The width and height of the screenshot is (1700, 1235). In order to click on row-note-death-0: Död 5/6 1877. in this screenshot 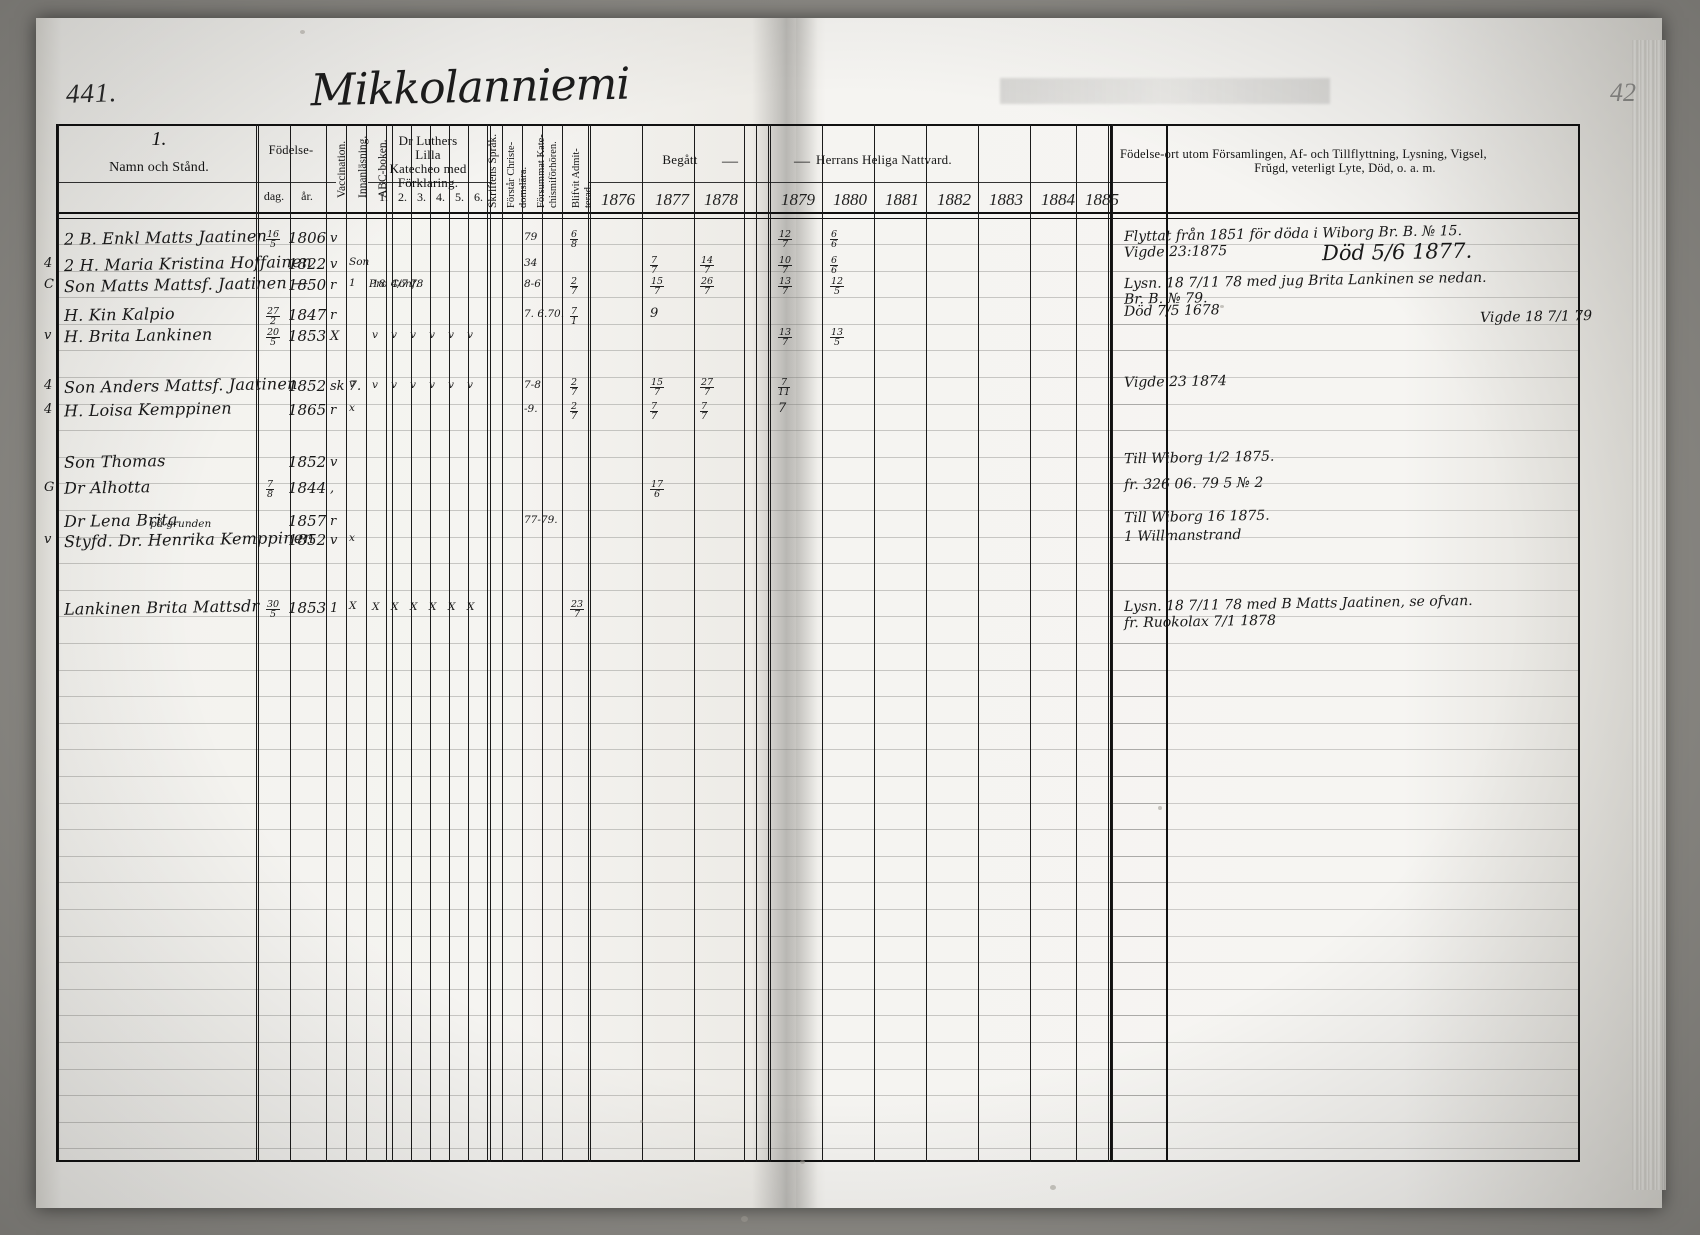, I will do `click(1397, 252)`.